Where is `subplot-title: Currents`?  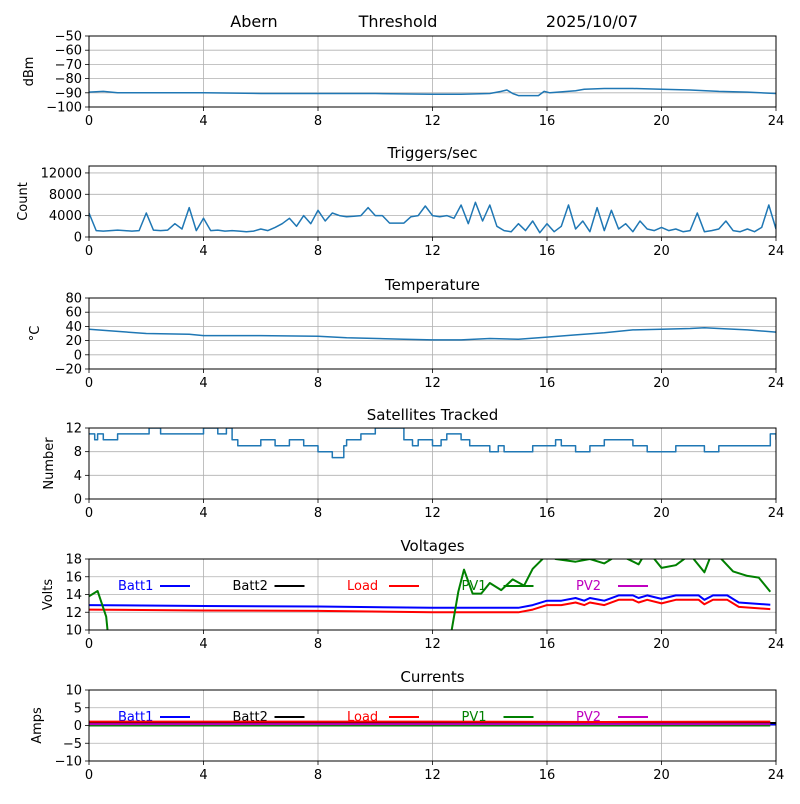 subplot-title: Currents is located at coordinates (432, 677).